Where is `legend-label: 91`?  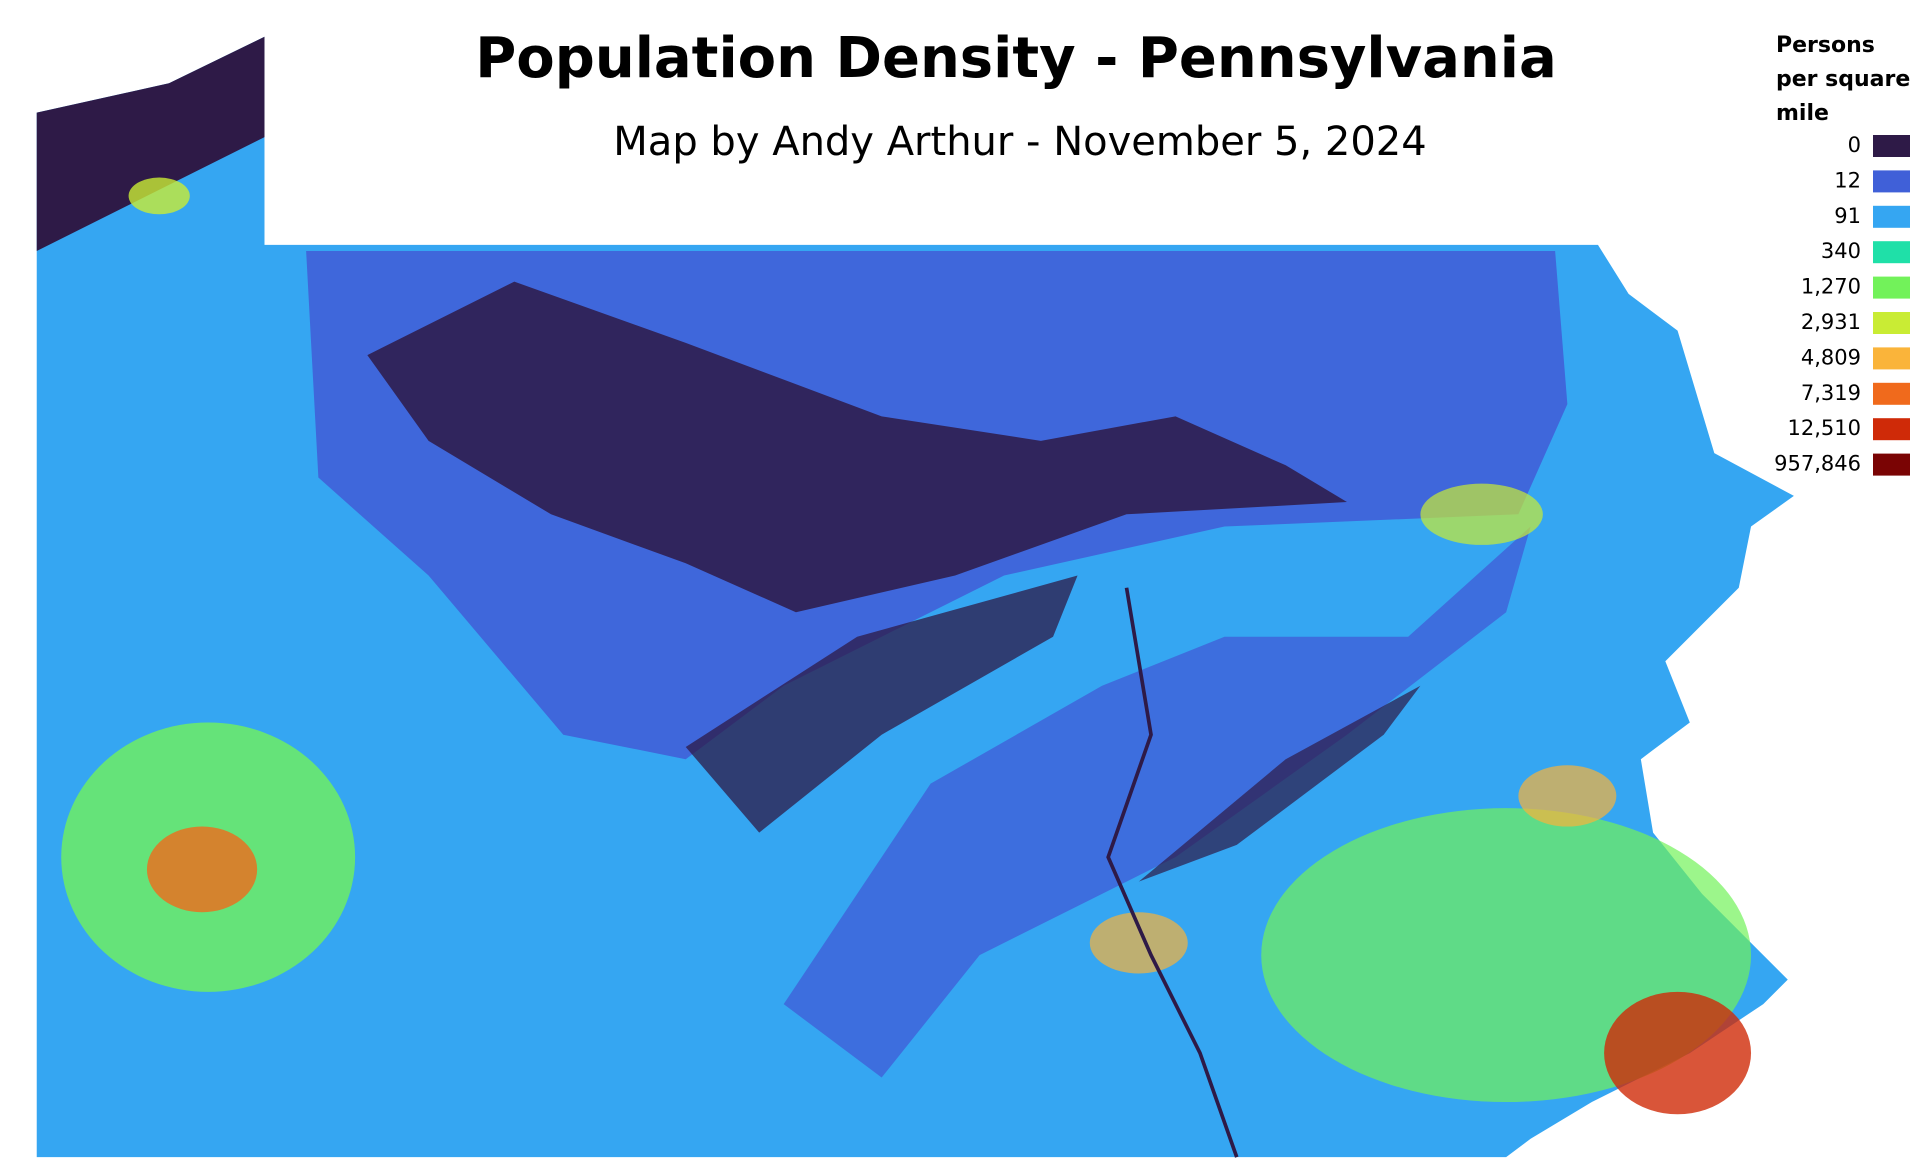 legend-label: 91 is located at coordinates (1847, 216).